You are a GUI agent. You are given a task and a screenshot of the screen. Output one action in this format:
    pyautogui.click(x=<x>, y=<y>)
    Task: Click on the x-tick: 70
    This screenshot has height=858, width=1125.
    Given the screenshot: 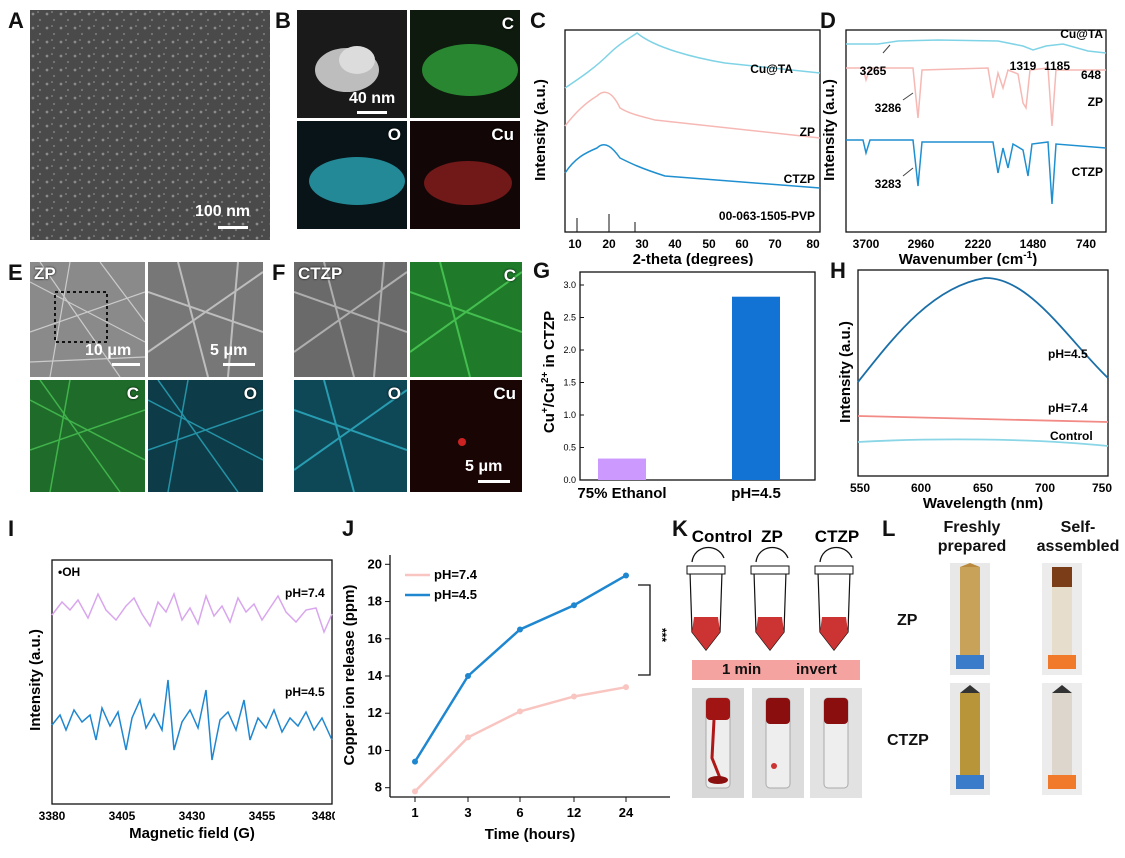 What is the action you would take?
    pyautogui.click(x=775, y=244)
    